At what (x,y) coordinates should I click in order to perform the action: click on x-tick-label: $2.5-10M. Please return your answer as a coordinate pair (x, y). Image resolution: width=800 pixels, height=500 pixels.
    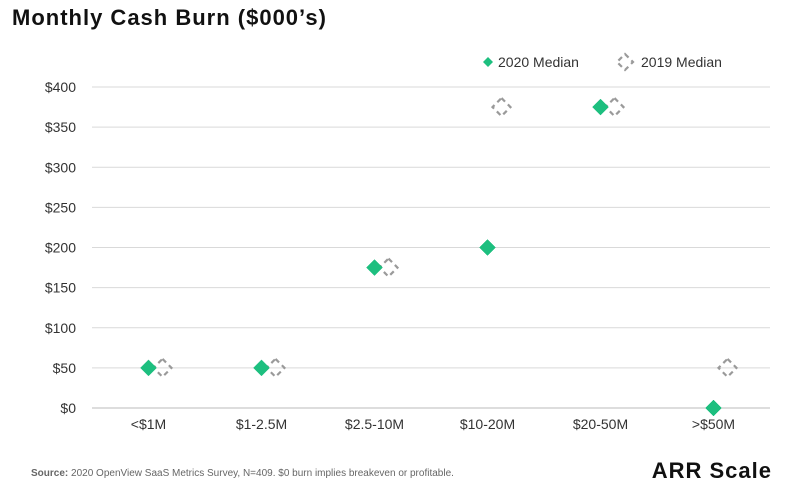
    Looking at the image, I should click on (374, 424).